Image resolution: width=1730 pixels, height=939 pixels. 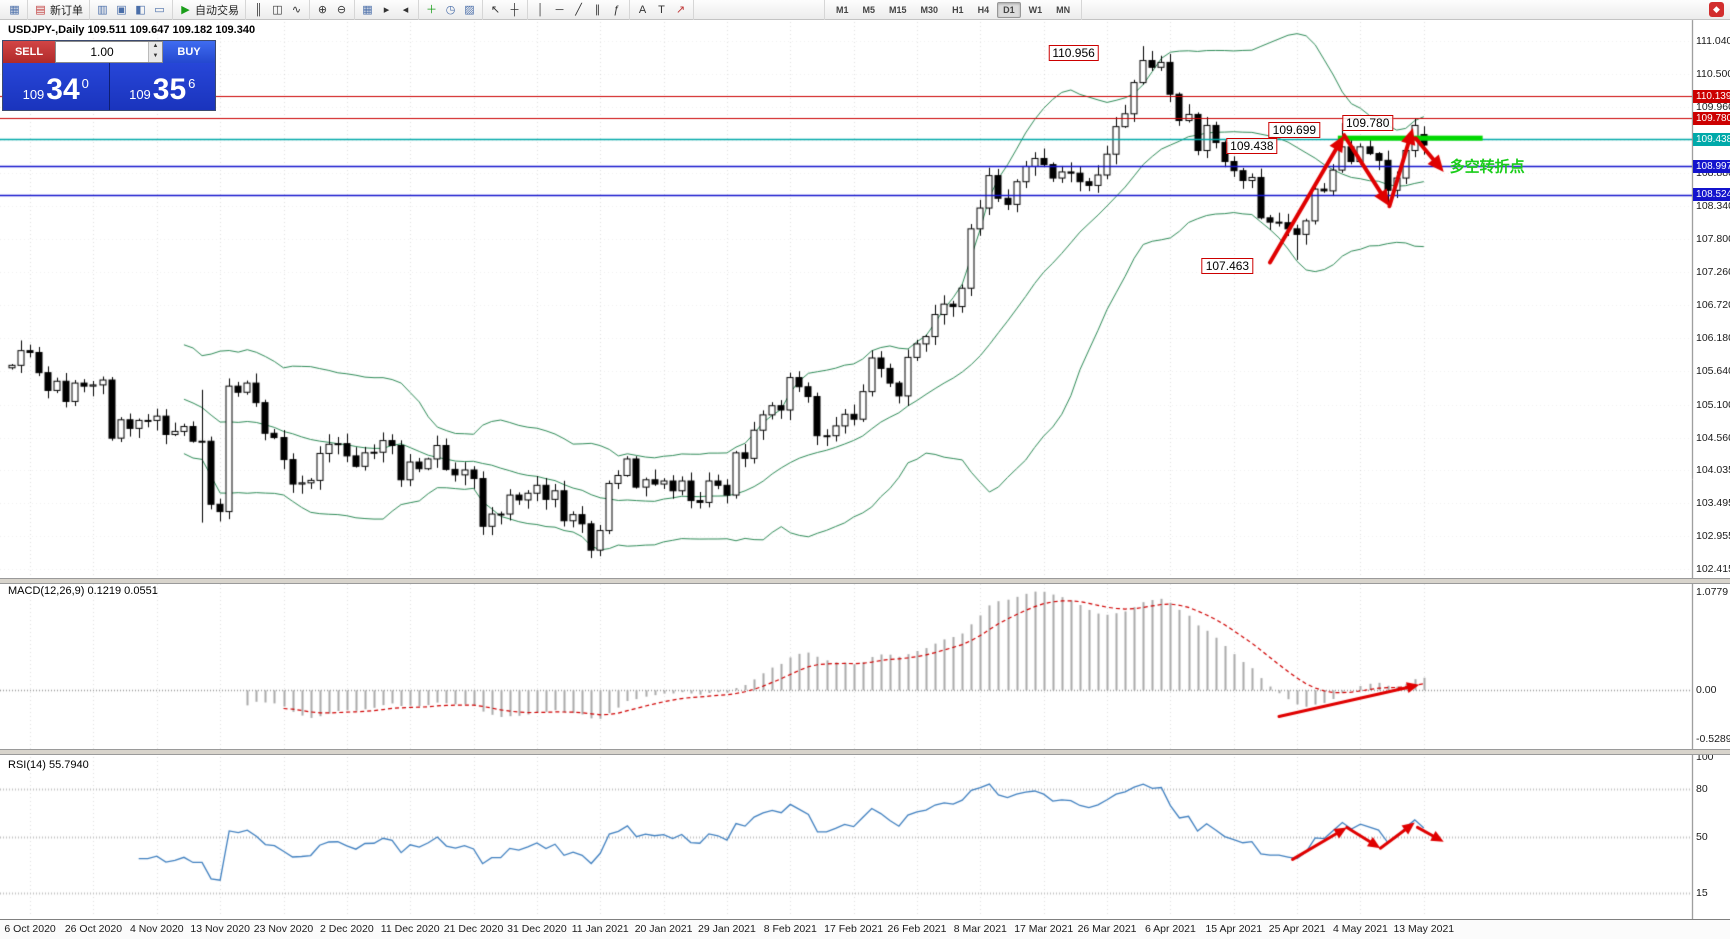 I want to click on navigator-icon-glyph: ◧, so click(x=140, y=9).